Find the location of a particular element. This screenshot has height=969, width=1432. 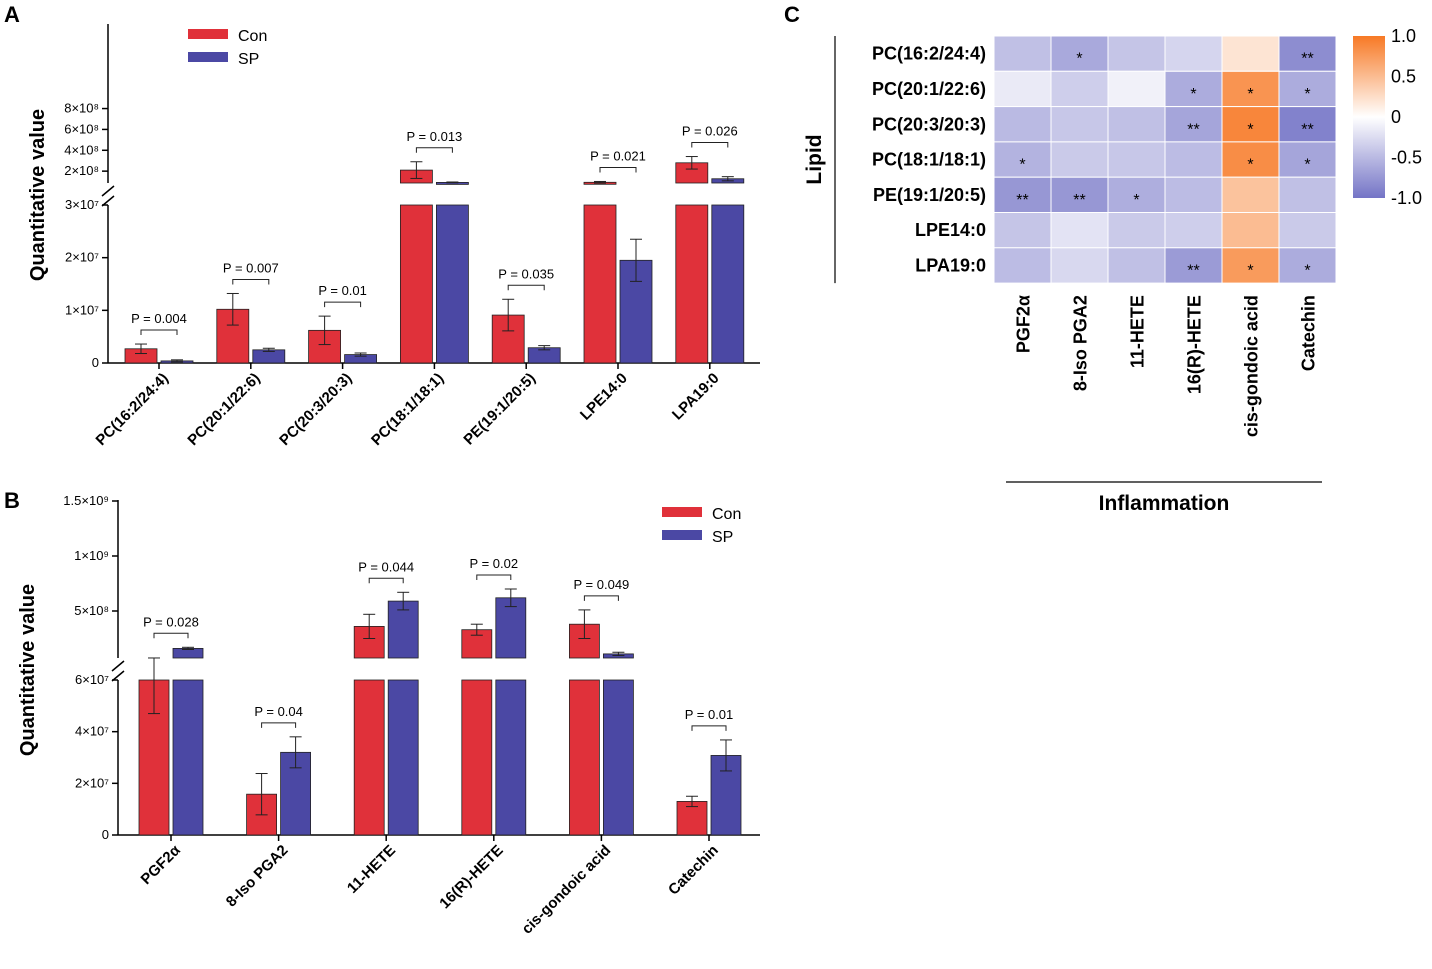

x-category-label: PC(16:2/24:4) is located at coordinates (132, 409).